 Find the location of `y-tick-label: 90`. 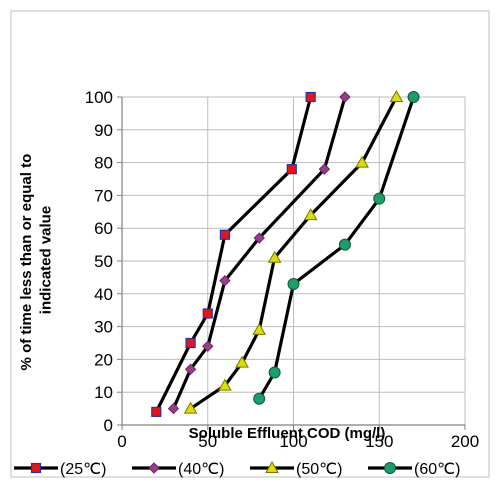

y-tick-label: 90 is located at coordinates (103, 130).